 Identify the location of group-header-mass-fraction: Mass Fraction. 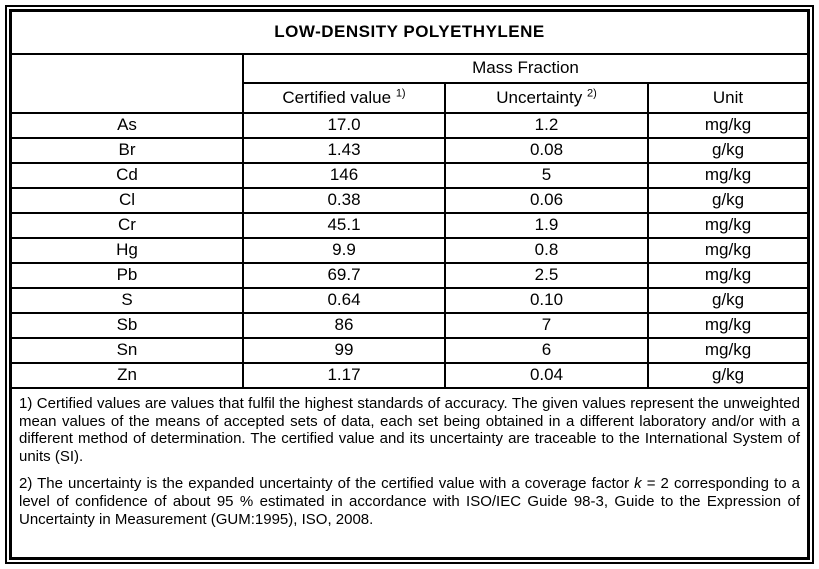
(524, 68).